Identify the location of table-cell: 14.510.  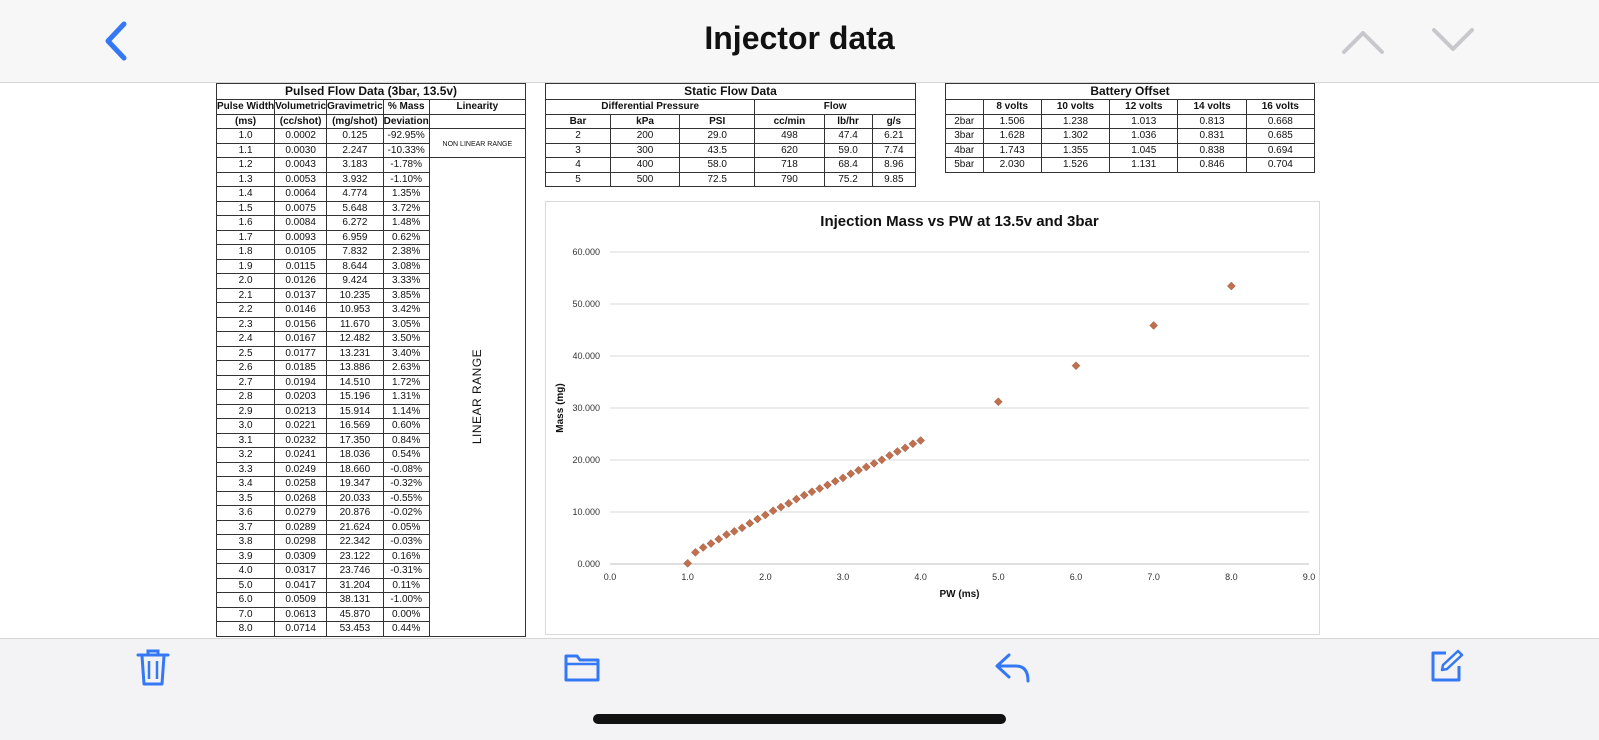
(355, 382).